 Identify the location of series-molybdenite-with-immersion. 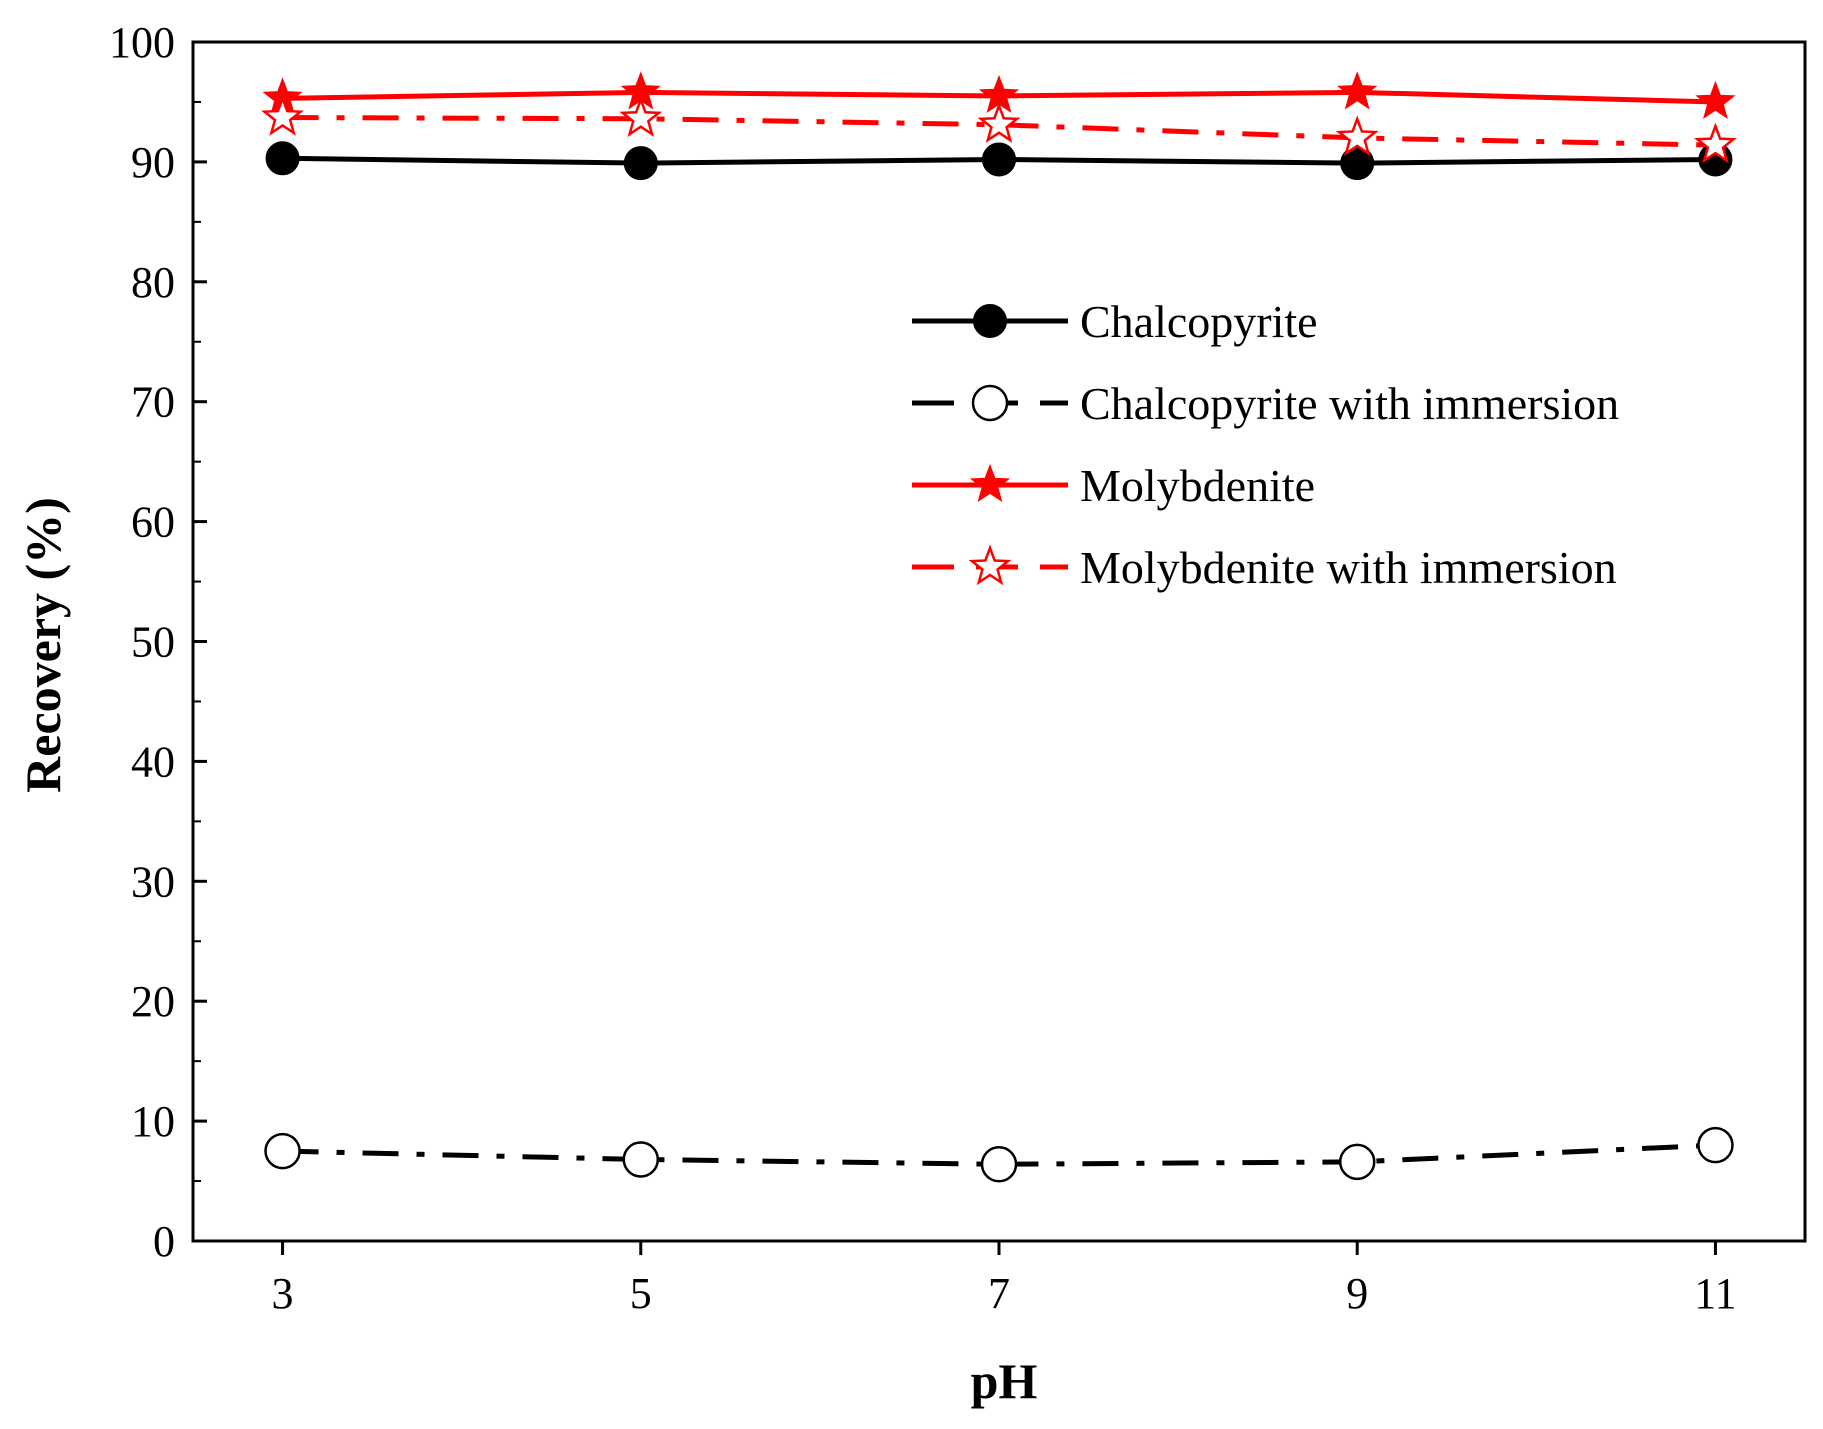
(999, 129).